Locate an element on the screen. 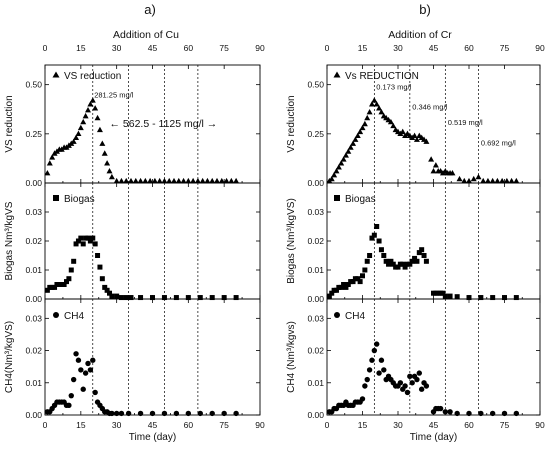  top-x-tick-label: 30 is located at coordinates (117, 48).